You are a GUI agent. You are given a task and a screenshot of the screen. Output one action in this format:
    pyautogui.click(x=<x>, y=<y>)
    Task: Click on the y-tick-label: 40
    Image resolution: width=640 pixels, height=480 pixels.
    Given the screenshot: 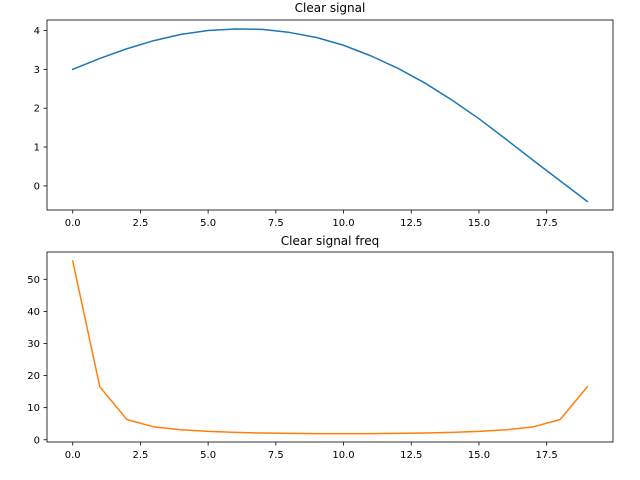 What is the action you would take?
    pyautogui.click(x=33, y=312)
    